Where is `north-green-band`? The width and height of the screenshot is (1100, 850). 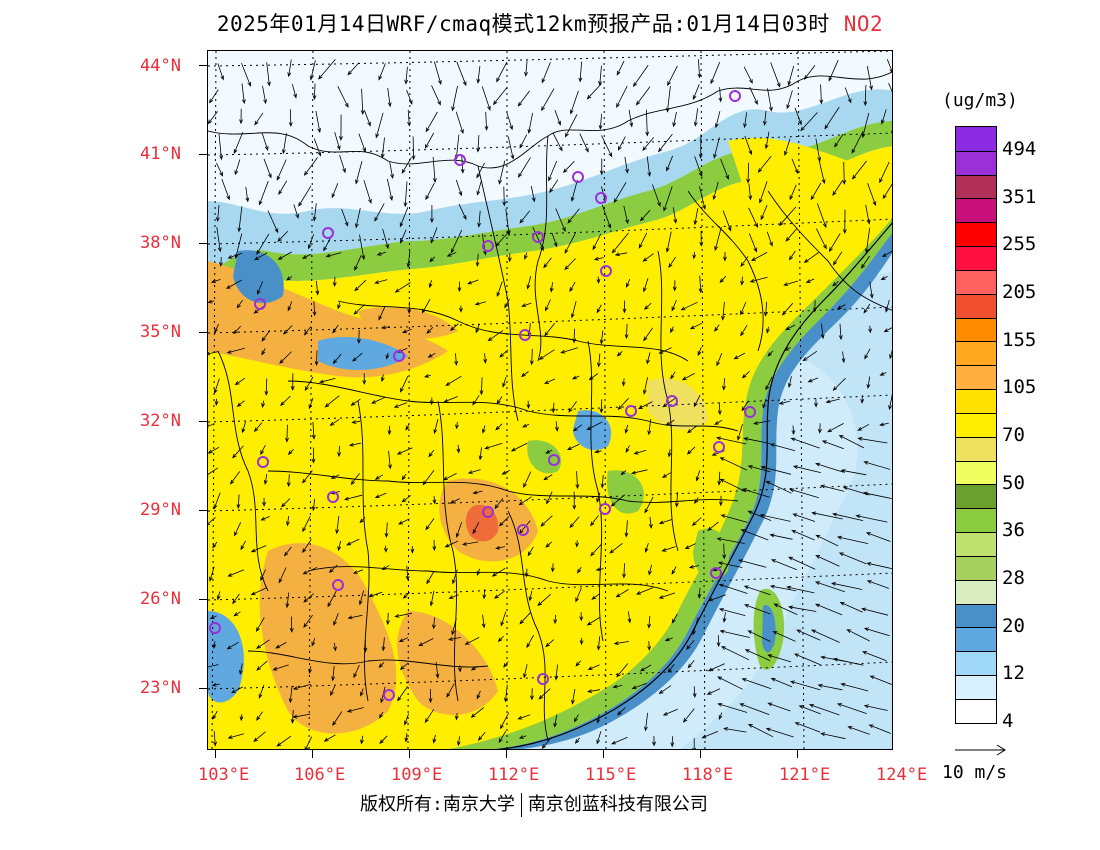 north-green-band is located at coordinates (550, 208).